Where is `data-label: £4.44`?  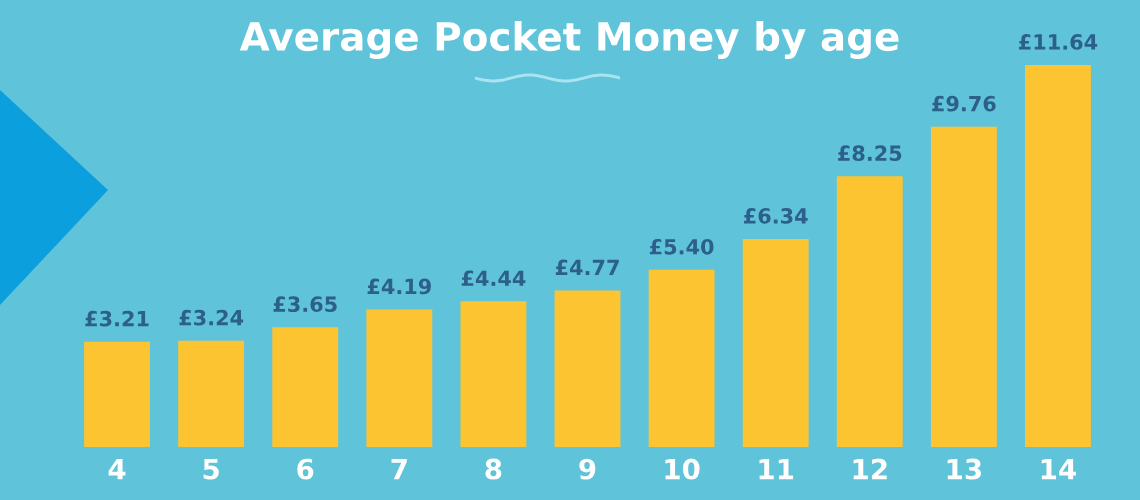 data-label: £4.44 is located at coordinates (493, 278).